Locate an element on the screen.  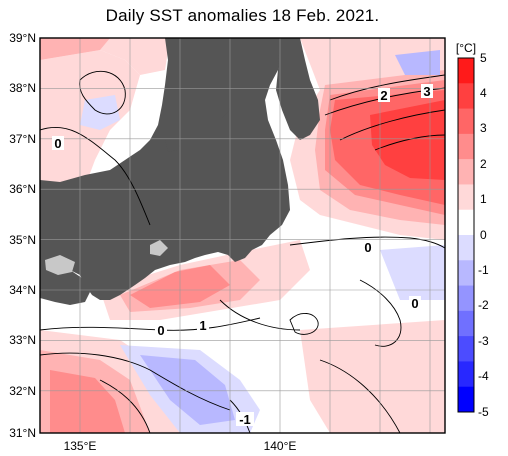
lat-label-34: 34°N is located at coordinates (22, 290).